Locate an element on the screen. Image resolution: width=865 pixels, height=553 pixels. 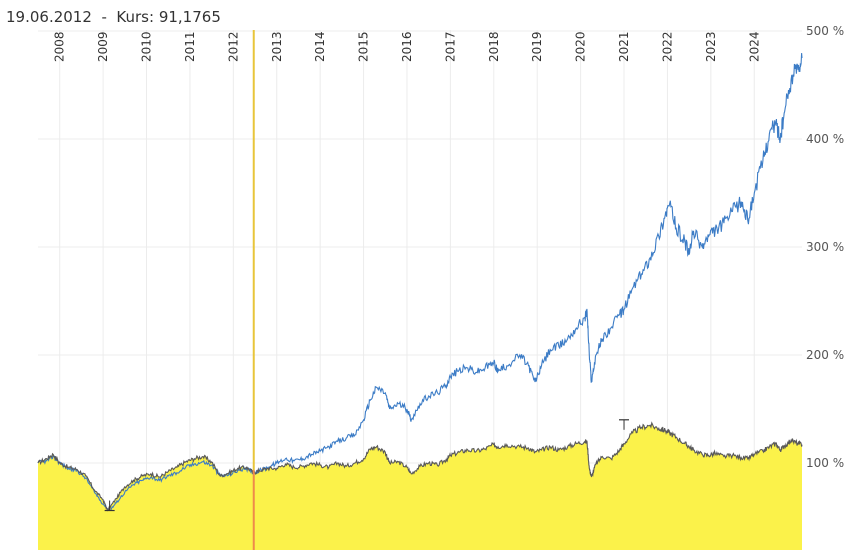
x-tick-2011: 2011 is located at coordinates (190, 46).